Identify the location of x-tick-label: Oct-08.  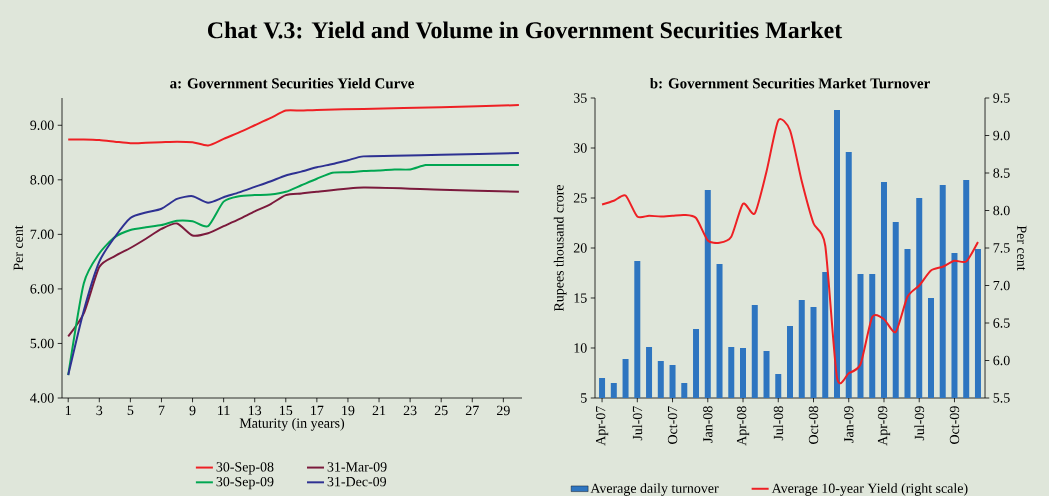
(813, 425).